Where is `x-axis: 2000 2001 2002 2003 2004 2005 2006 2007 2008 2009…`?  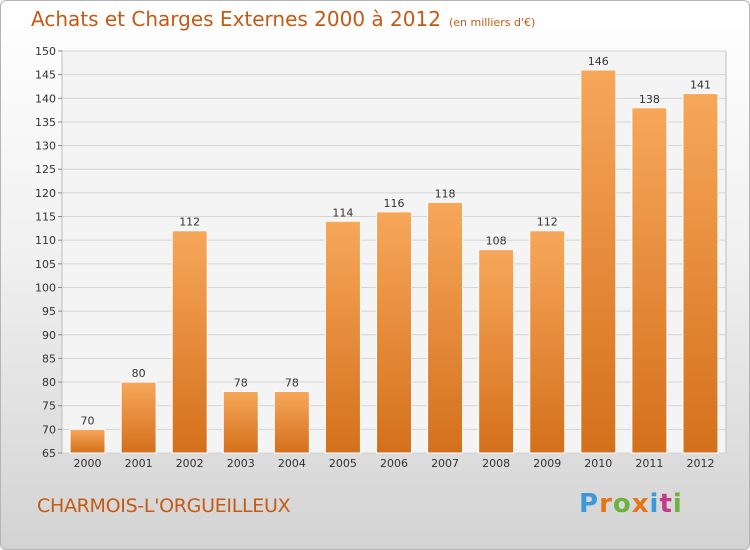
x-axis: 2000 2001 2002 2003 2004 2005 2006 2007 2008 2009… is located at coordinates (394, 463).